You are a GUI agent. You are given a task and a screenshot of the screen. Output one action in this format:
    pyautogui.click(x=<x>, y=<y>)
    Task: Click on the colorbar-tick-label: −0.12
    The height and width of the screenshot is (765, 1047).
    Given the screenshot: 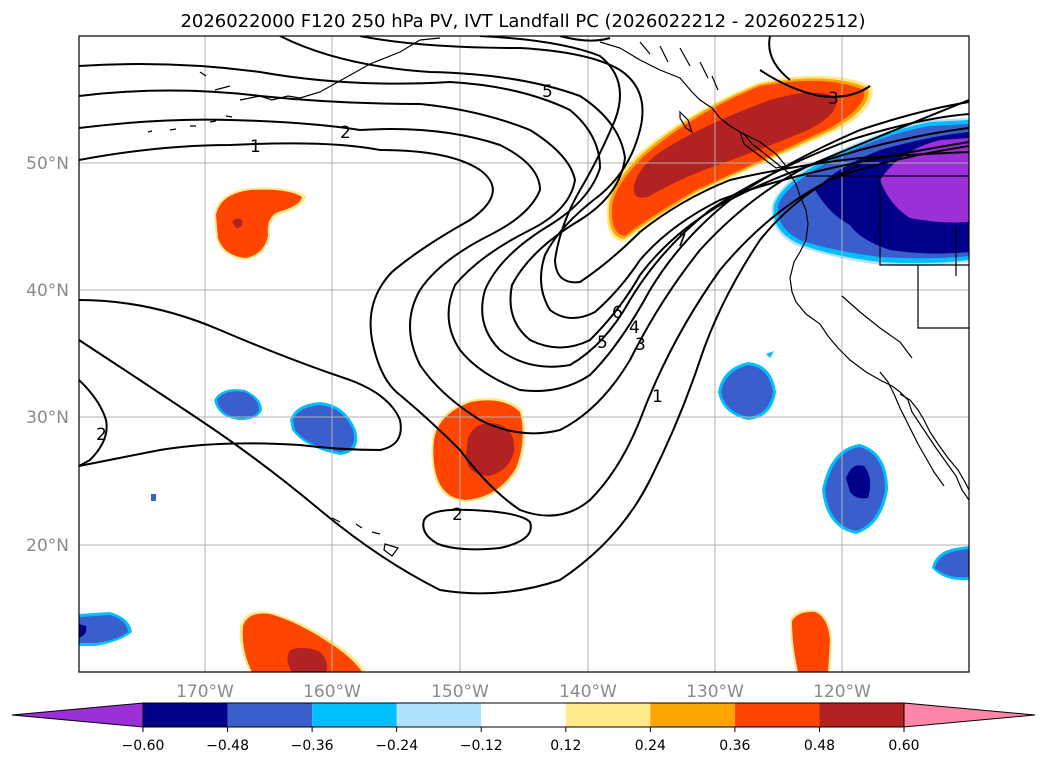 What is the action you would take?
    pyautogui.click(x=481, y=746)
    